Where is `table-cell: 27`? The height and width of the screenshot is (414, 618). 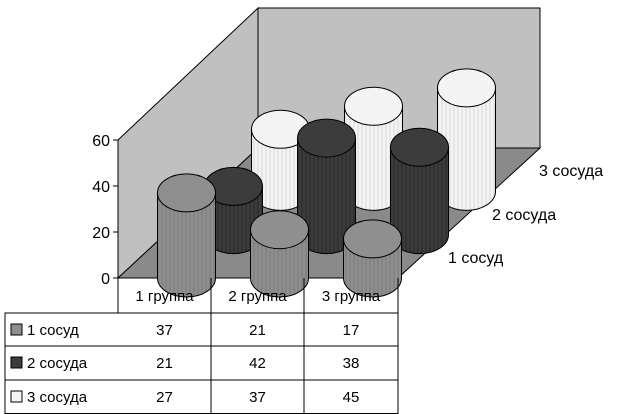 table-cell: 27 is located at coordinates (164, 397).